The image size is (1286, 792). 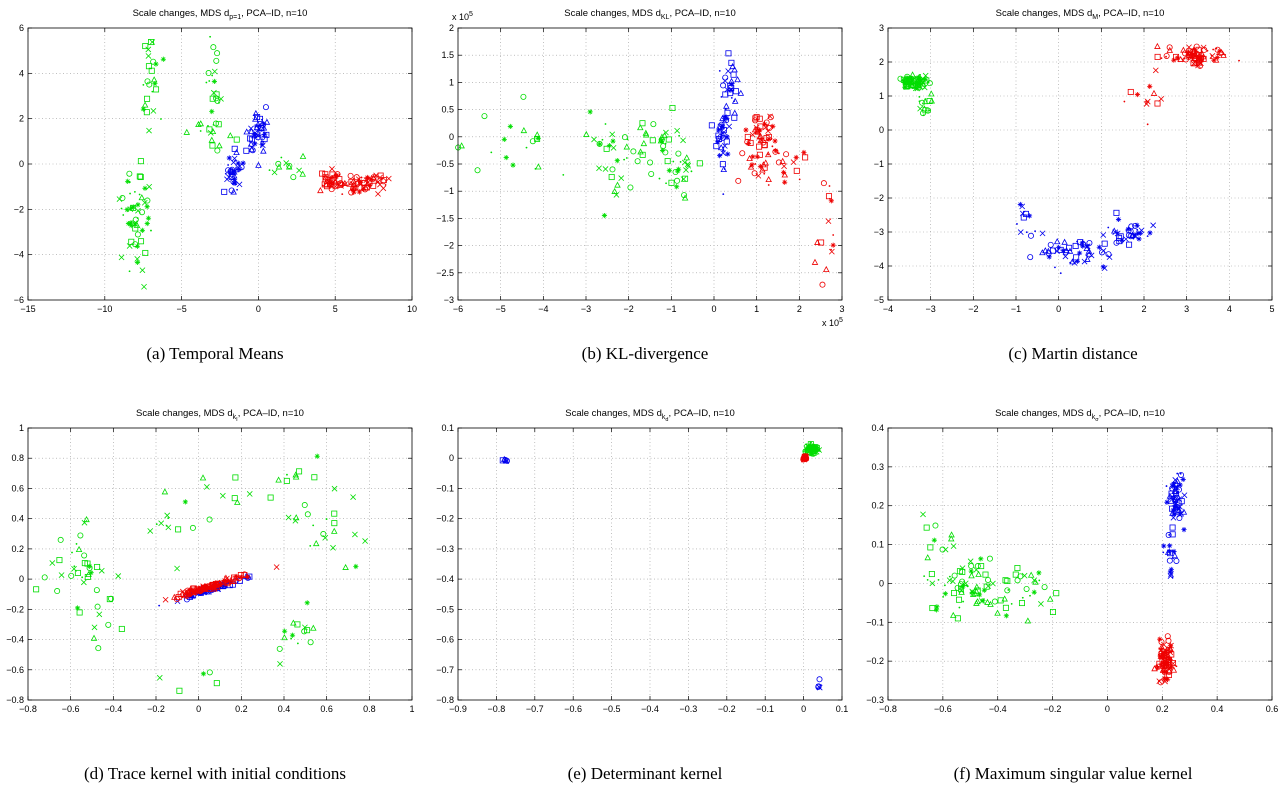 I want to click on x-tick-label: −3, so click(x=586, y=309).